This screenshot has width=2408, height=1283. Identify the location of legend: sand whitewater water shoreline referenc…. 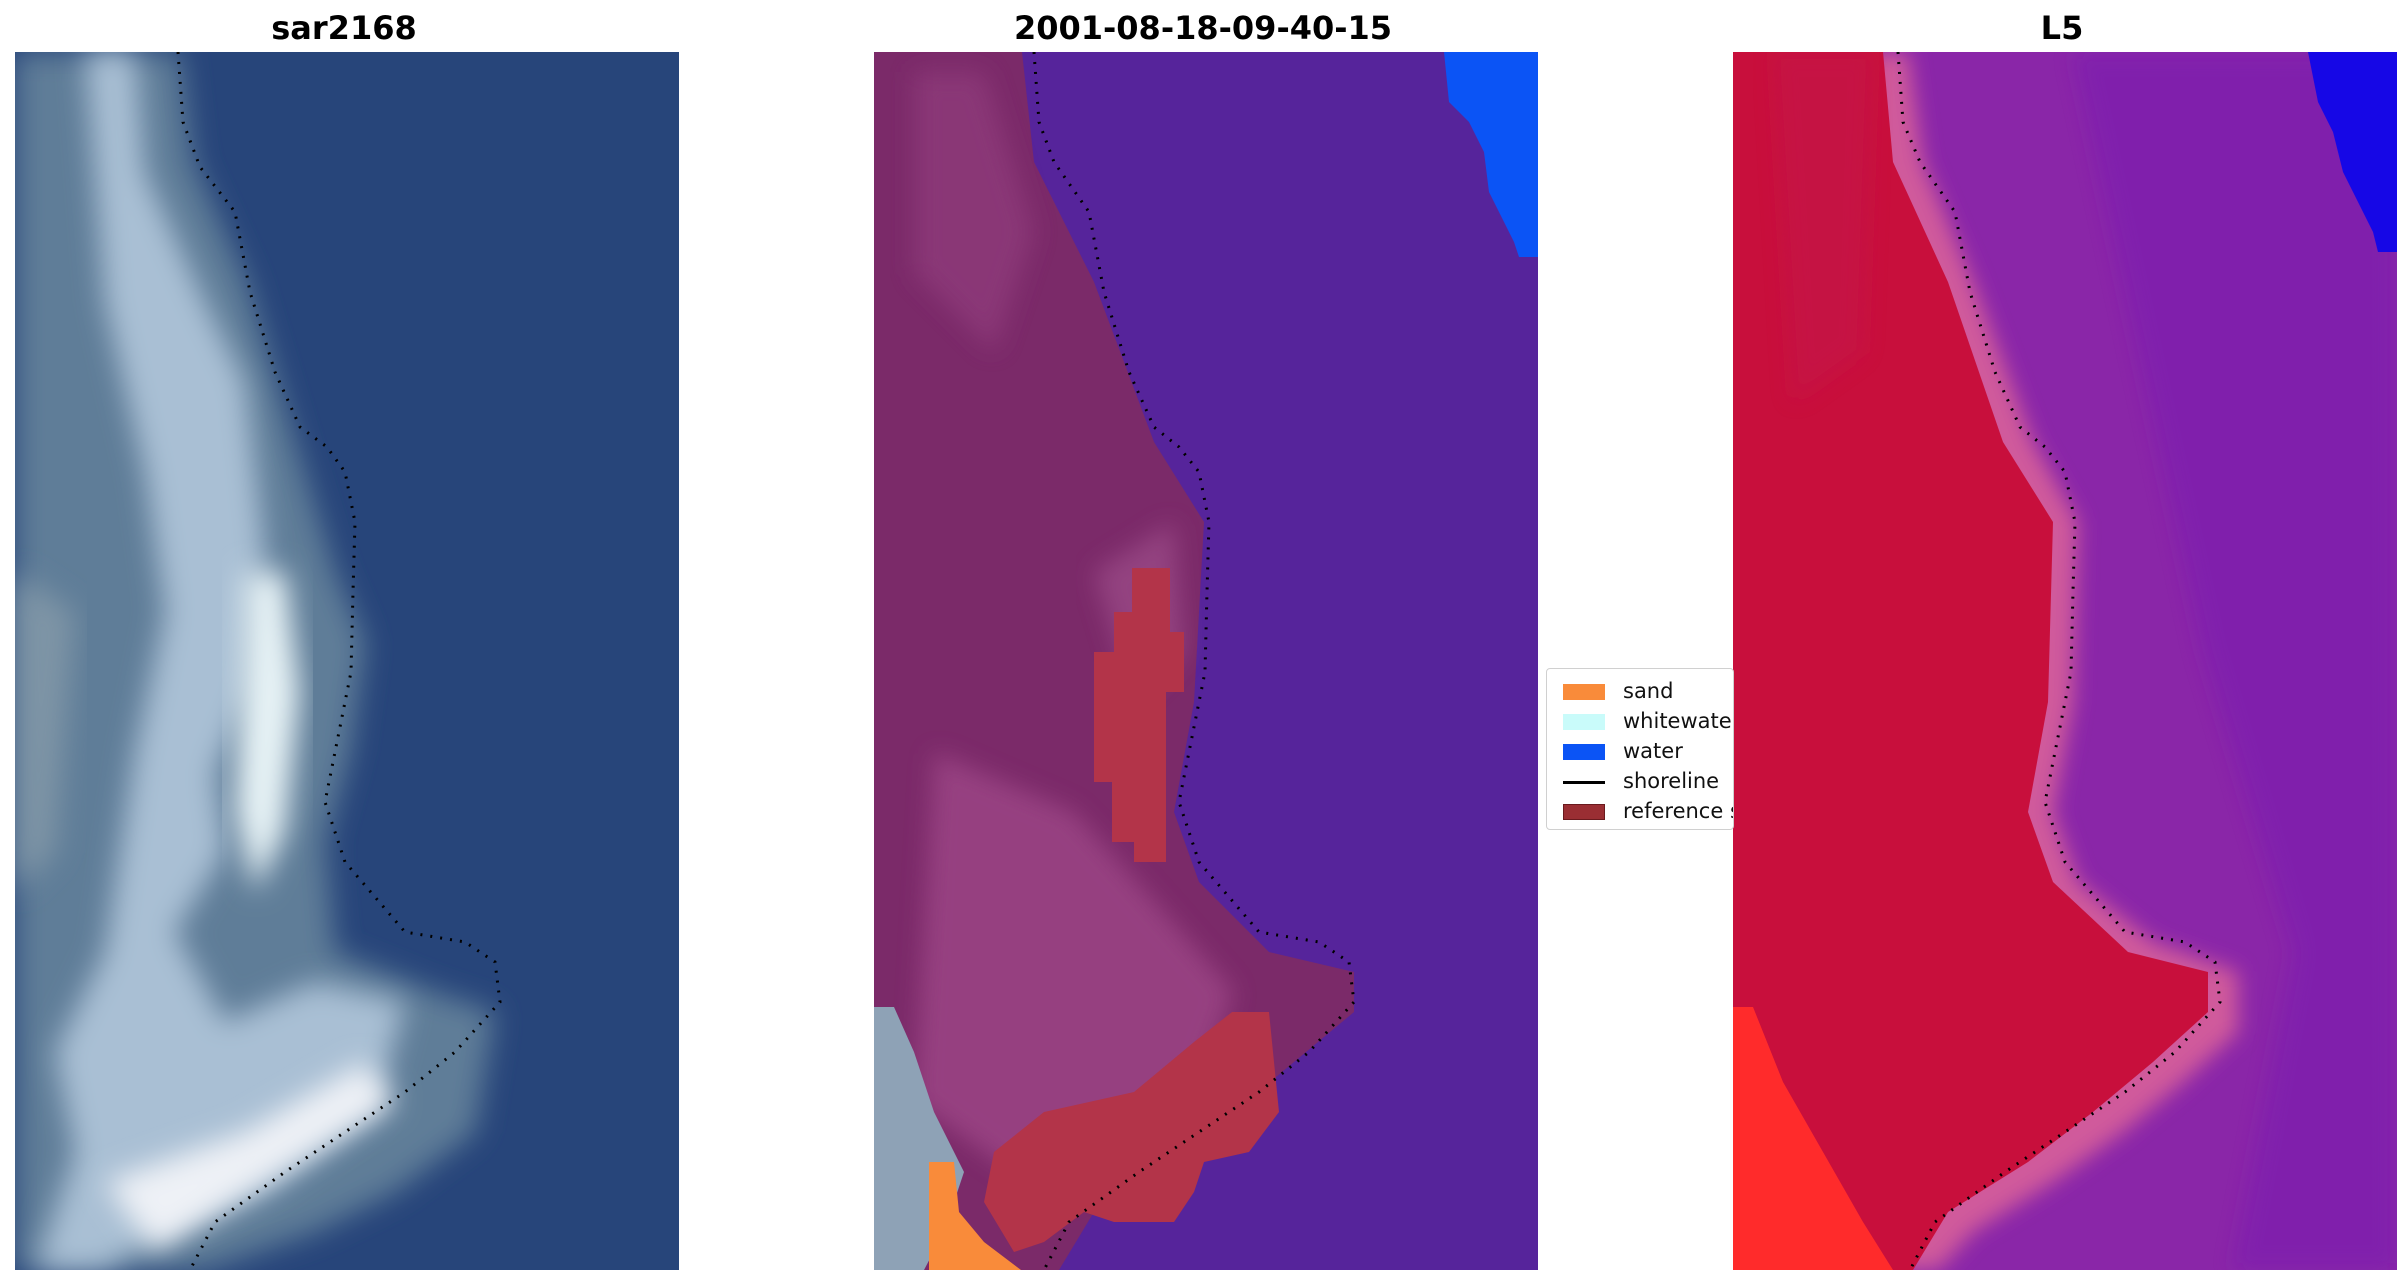
(1640, 749).